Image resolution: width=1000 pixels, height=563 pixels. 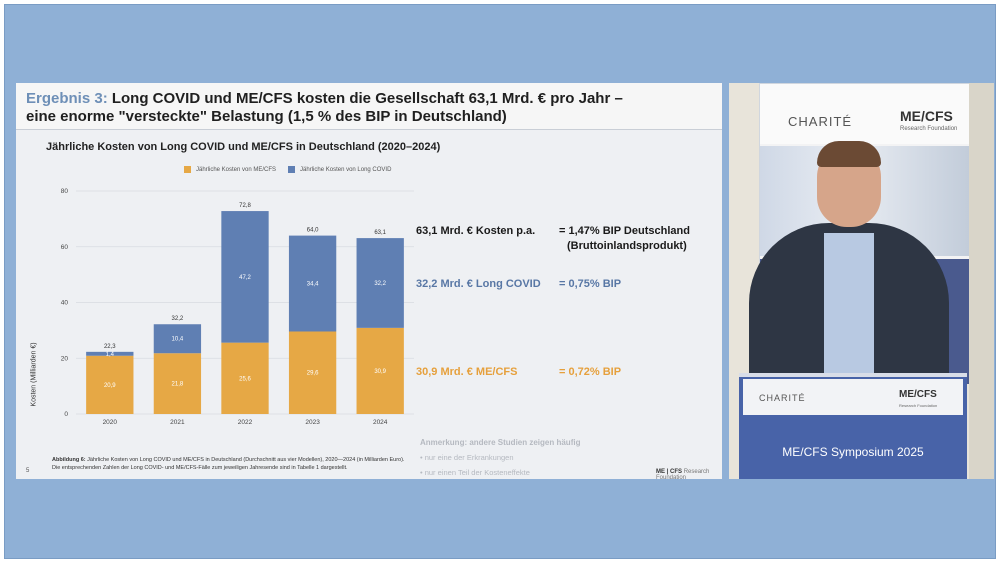 I want to click on title-prefix: Ergebnis 3:, so click(x=67, y=98).